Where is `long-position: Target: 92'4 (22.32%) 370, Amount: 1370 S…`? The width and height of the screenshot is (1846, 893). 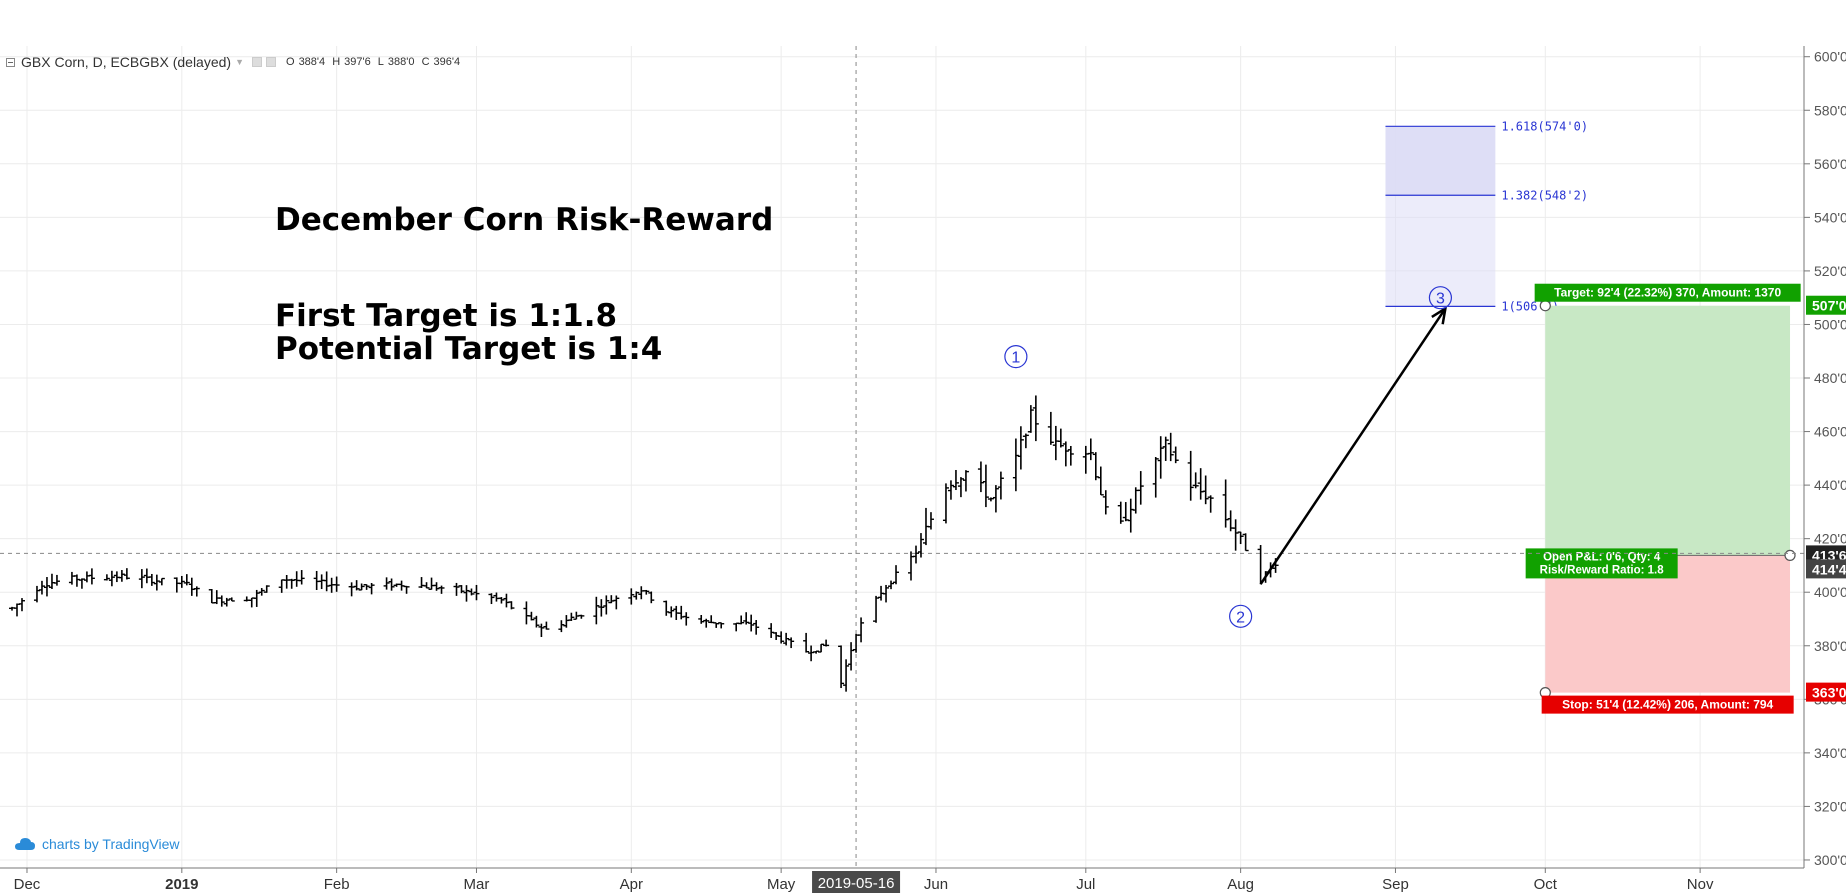 long-position: Target: 92'4 (22.32%) 370, Amount: 1370 S… is located at coordinates (1663, 498).